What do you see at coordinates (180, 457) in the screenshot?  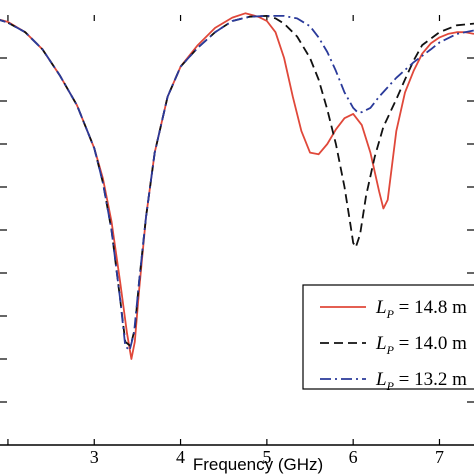 I see `x-tick-label: 4` at bounding box center [180, 457].